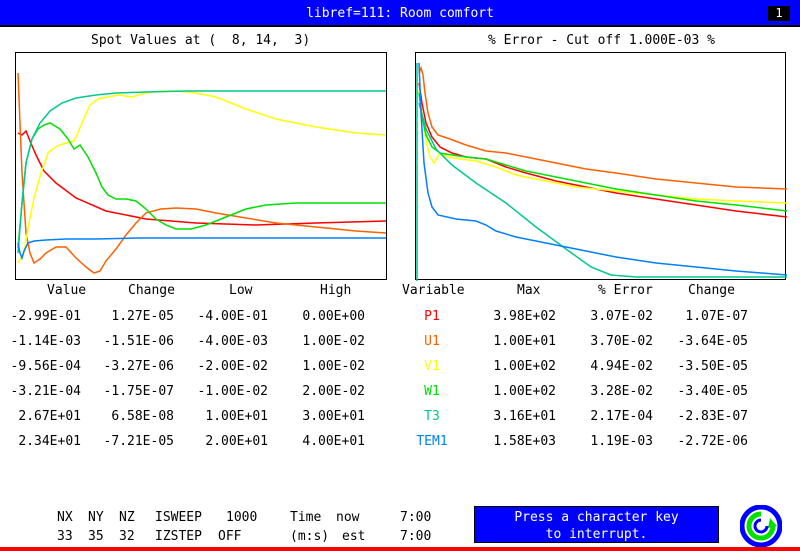  Describe the element at coordinates (354, 536) in the screenshot. I see `est-label: est` at that location.